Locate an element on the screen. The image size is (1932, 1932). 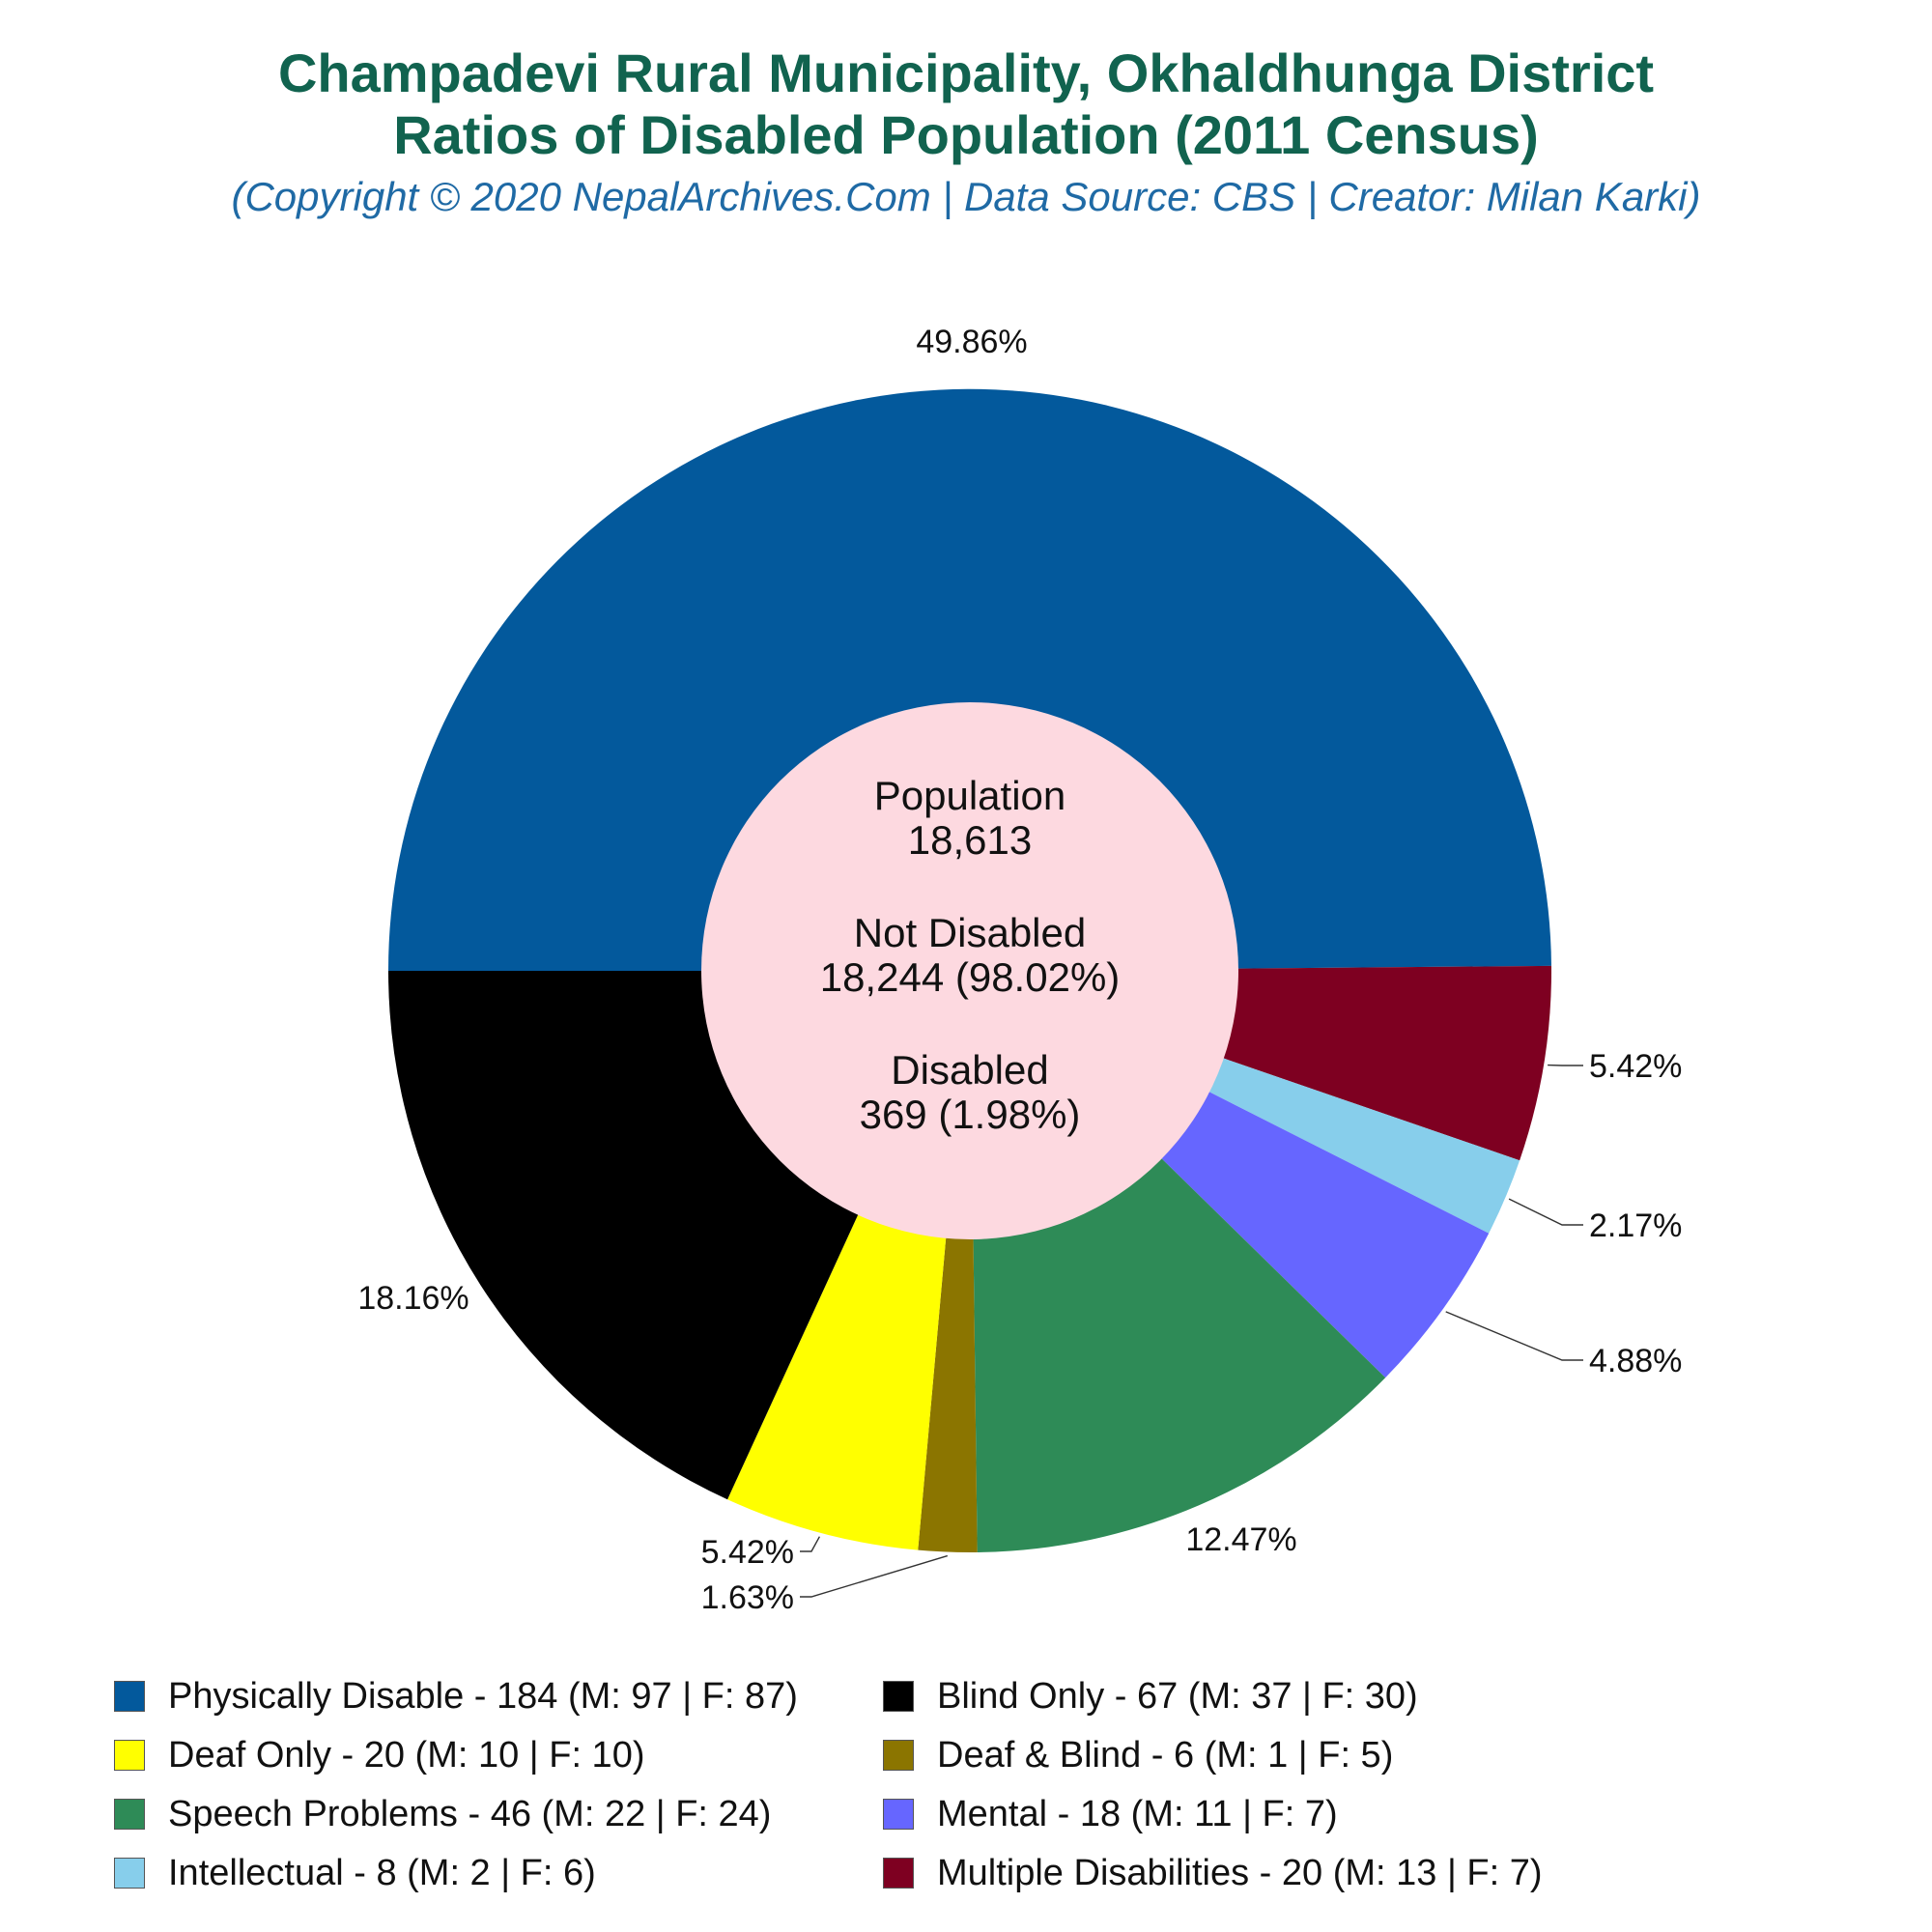
legend-item: Deaf & Blind - 6 (M: 1 | F: 5) is located at coordinates (1138, 1755).